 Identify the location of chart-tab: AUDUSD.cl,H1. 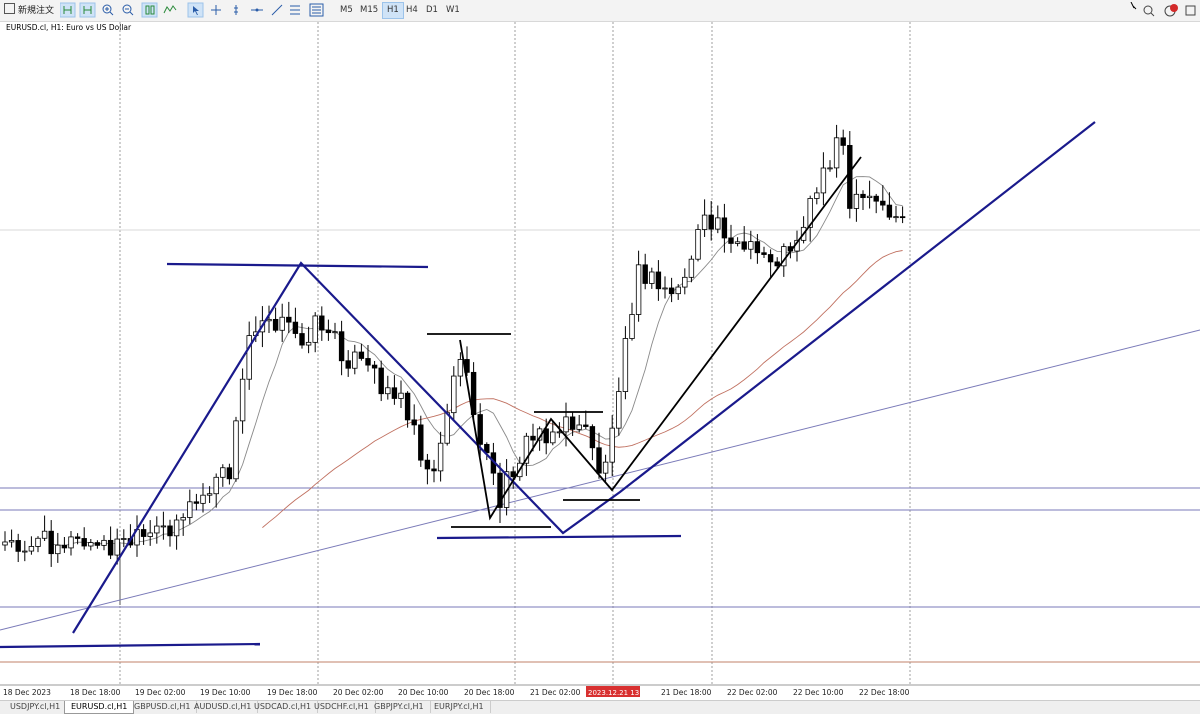
(223, 707).